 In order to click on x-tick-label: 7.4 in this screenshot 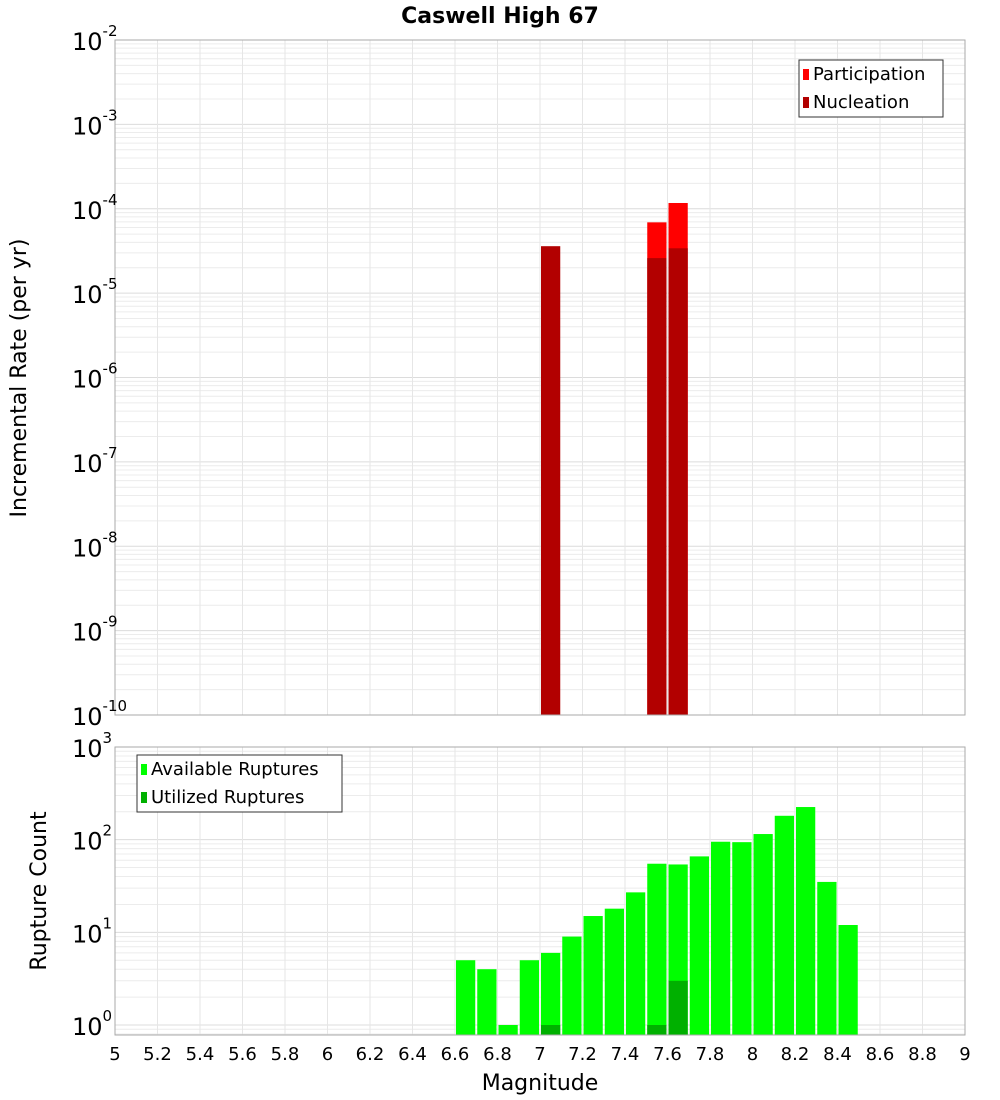, I will do `click(625, 1054)`.